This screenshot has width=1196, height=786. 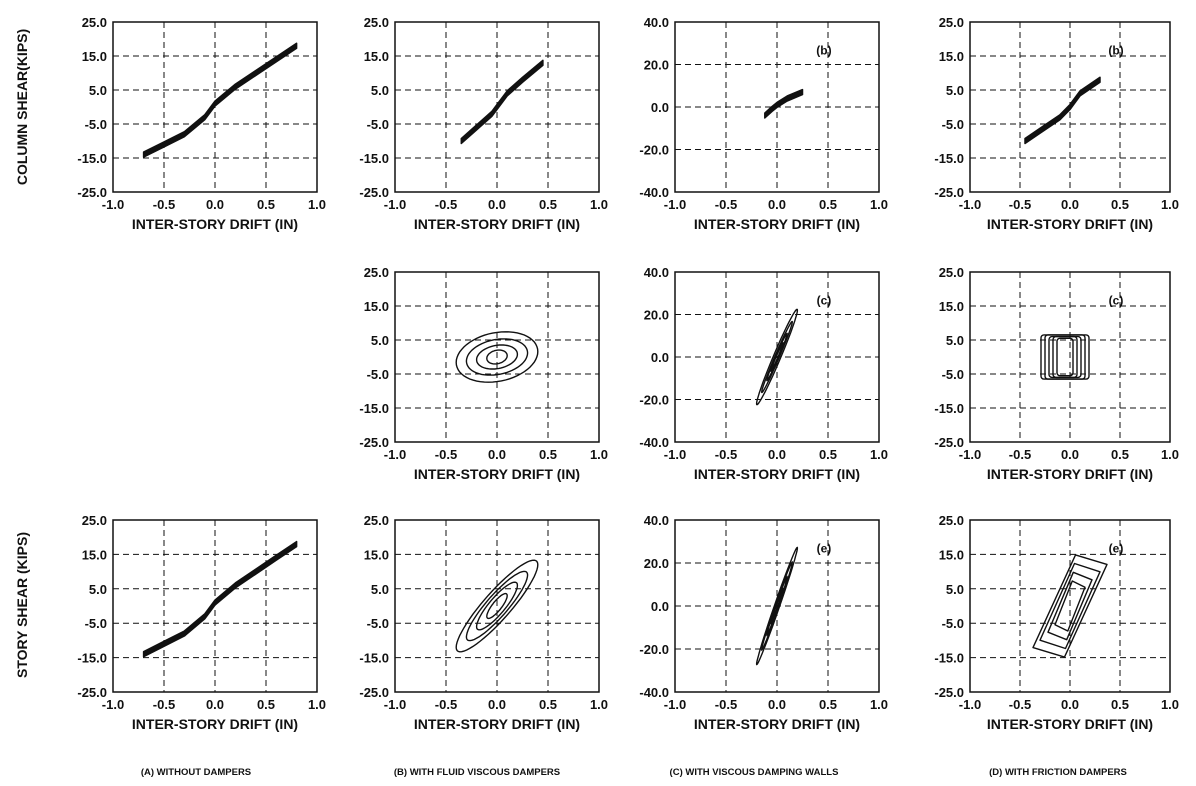 I want to click on y-tick-label-0-2-4: -40.0, so click(x=654, y=192).